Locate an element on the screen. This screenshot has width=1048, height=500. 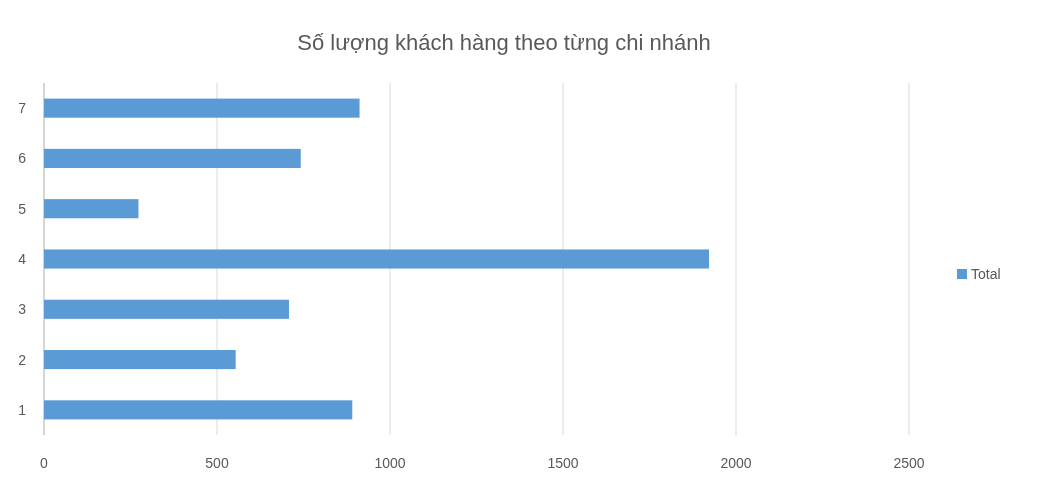
y-tick-label: 1 is located at coordinates (22, 409).